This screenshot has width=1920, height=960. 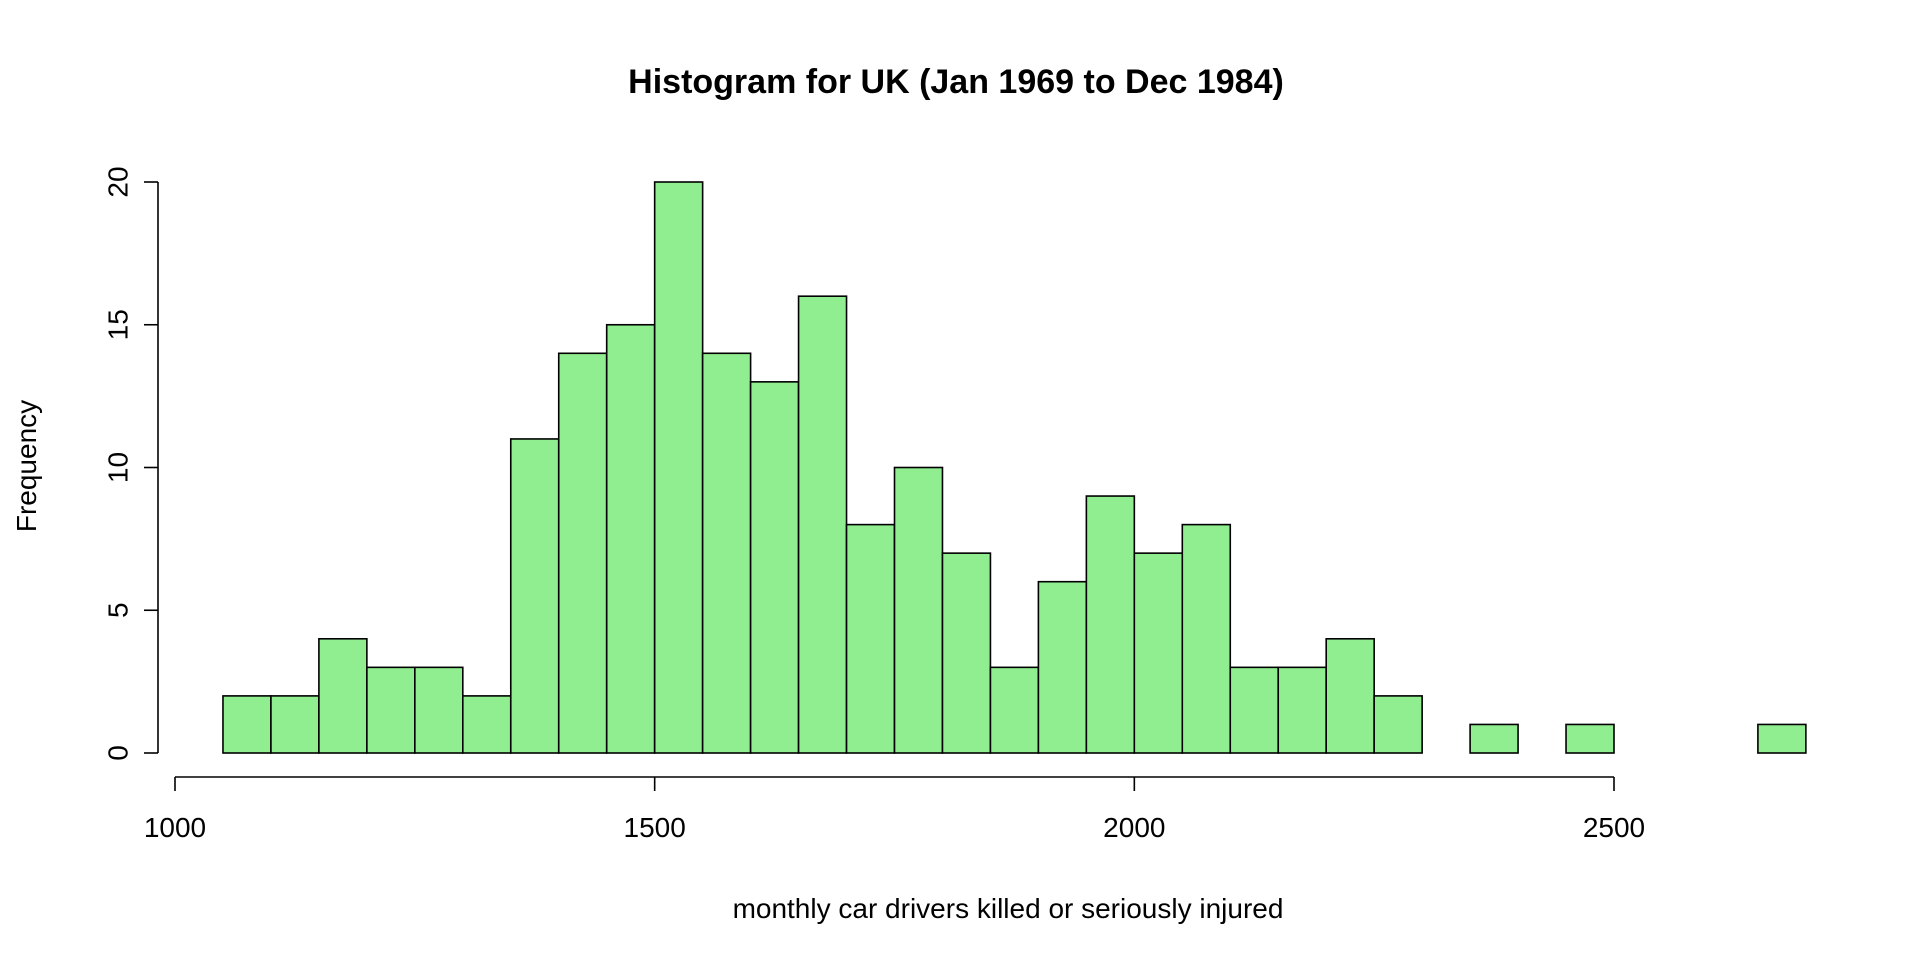 What do you see at coordinates (175, 827) in the screenshot?
I see `x-tick-label: 1000` at bounding box center [175, 827].